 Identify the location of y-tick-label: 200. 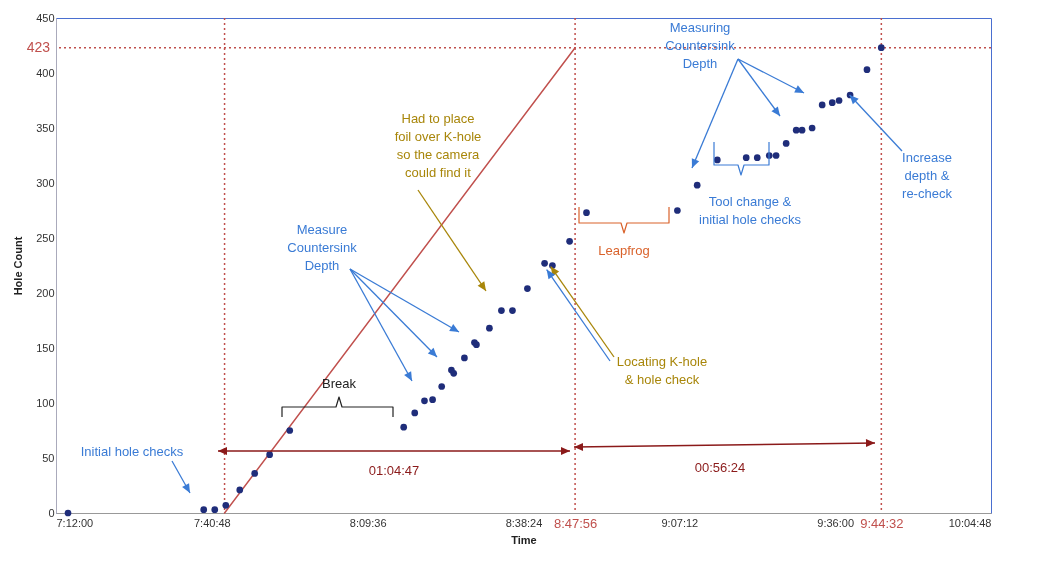
(45, 292).